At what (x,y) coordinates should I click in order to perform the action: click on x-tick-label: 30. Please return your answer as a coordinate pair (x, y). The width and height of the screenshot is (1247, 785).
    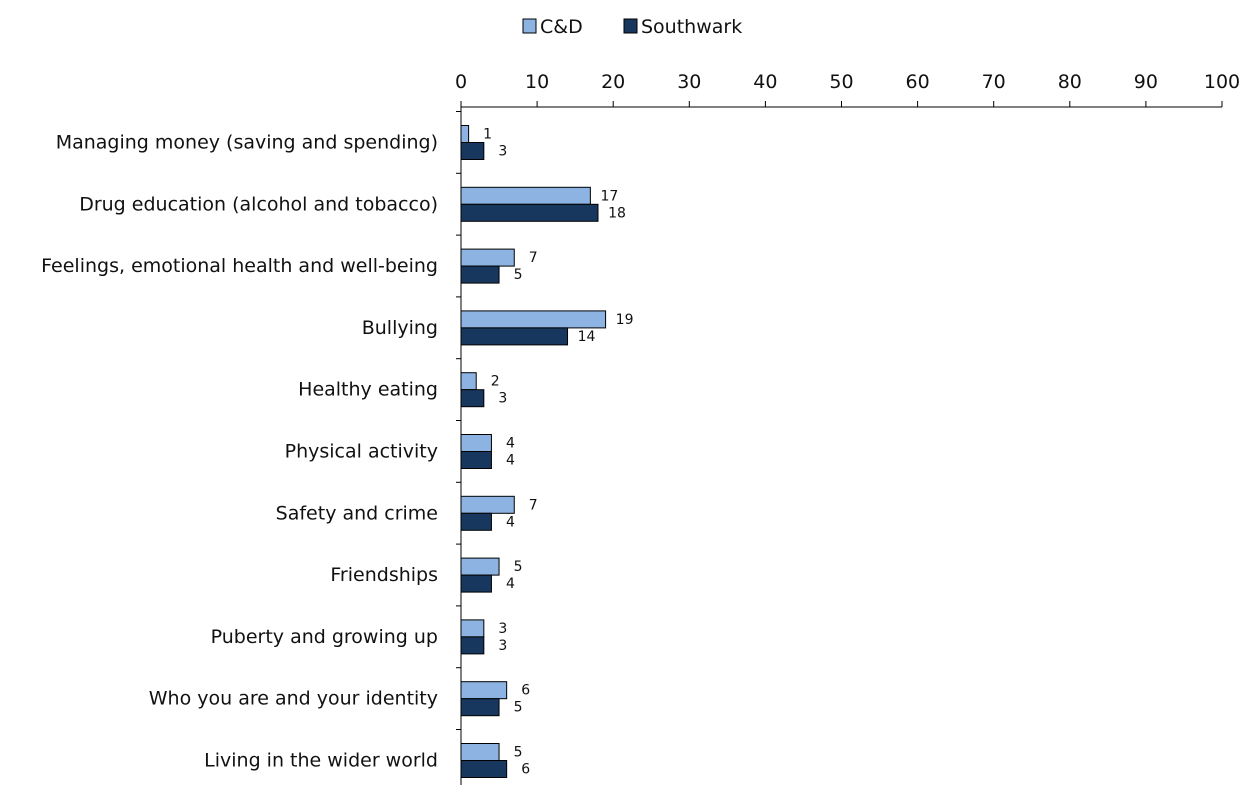
    Looking at the image, I should click on (689, 82).